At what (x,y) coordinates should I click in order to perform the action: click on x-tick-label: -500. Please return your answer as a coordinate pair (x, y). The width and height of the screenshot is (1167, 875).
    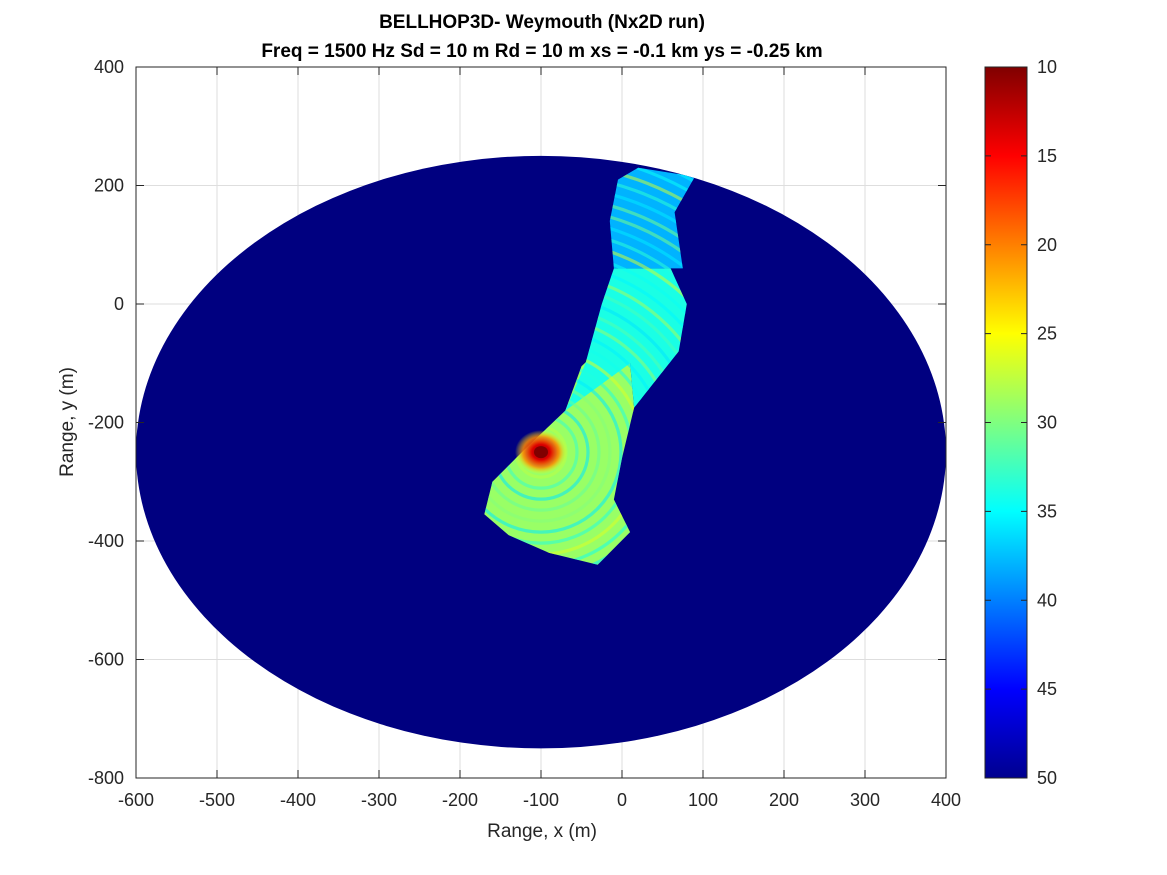
    Looking at the image, I should click on (217, 800).